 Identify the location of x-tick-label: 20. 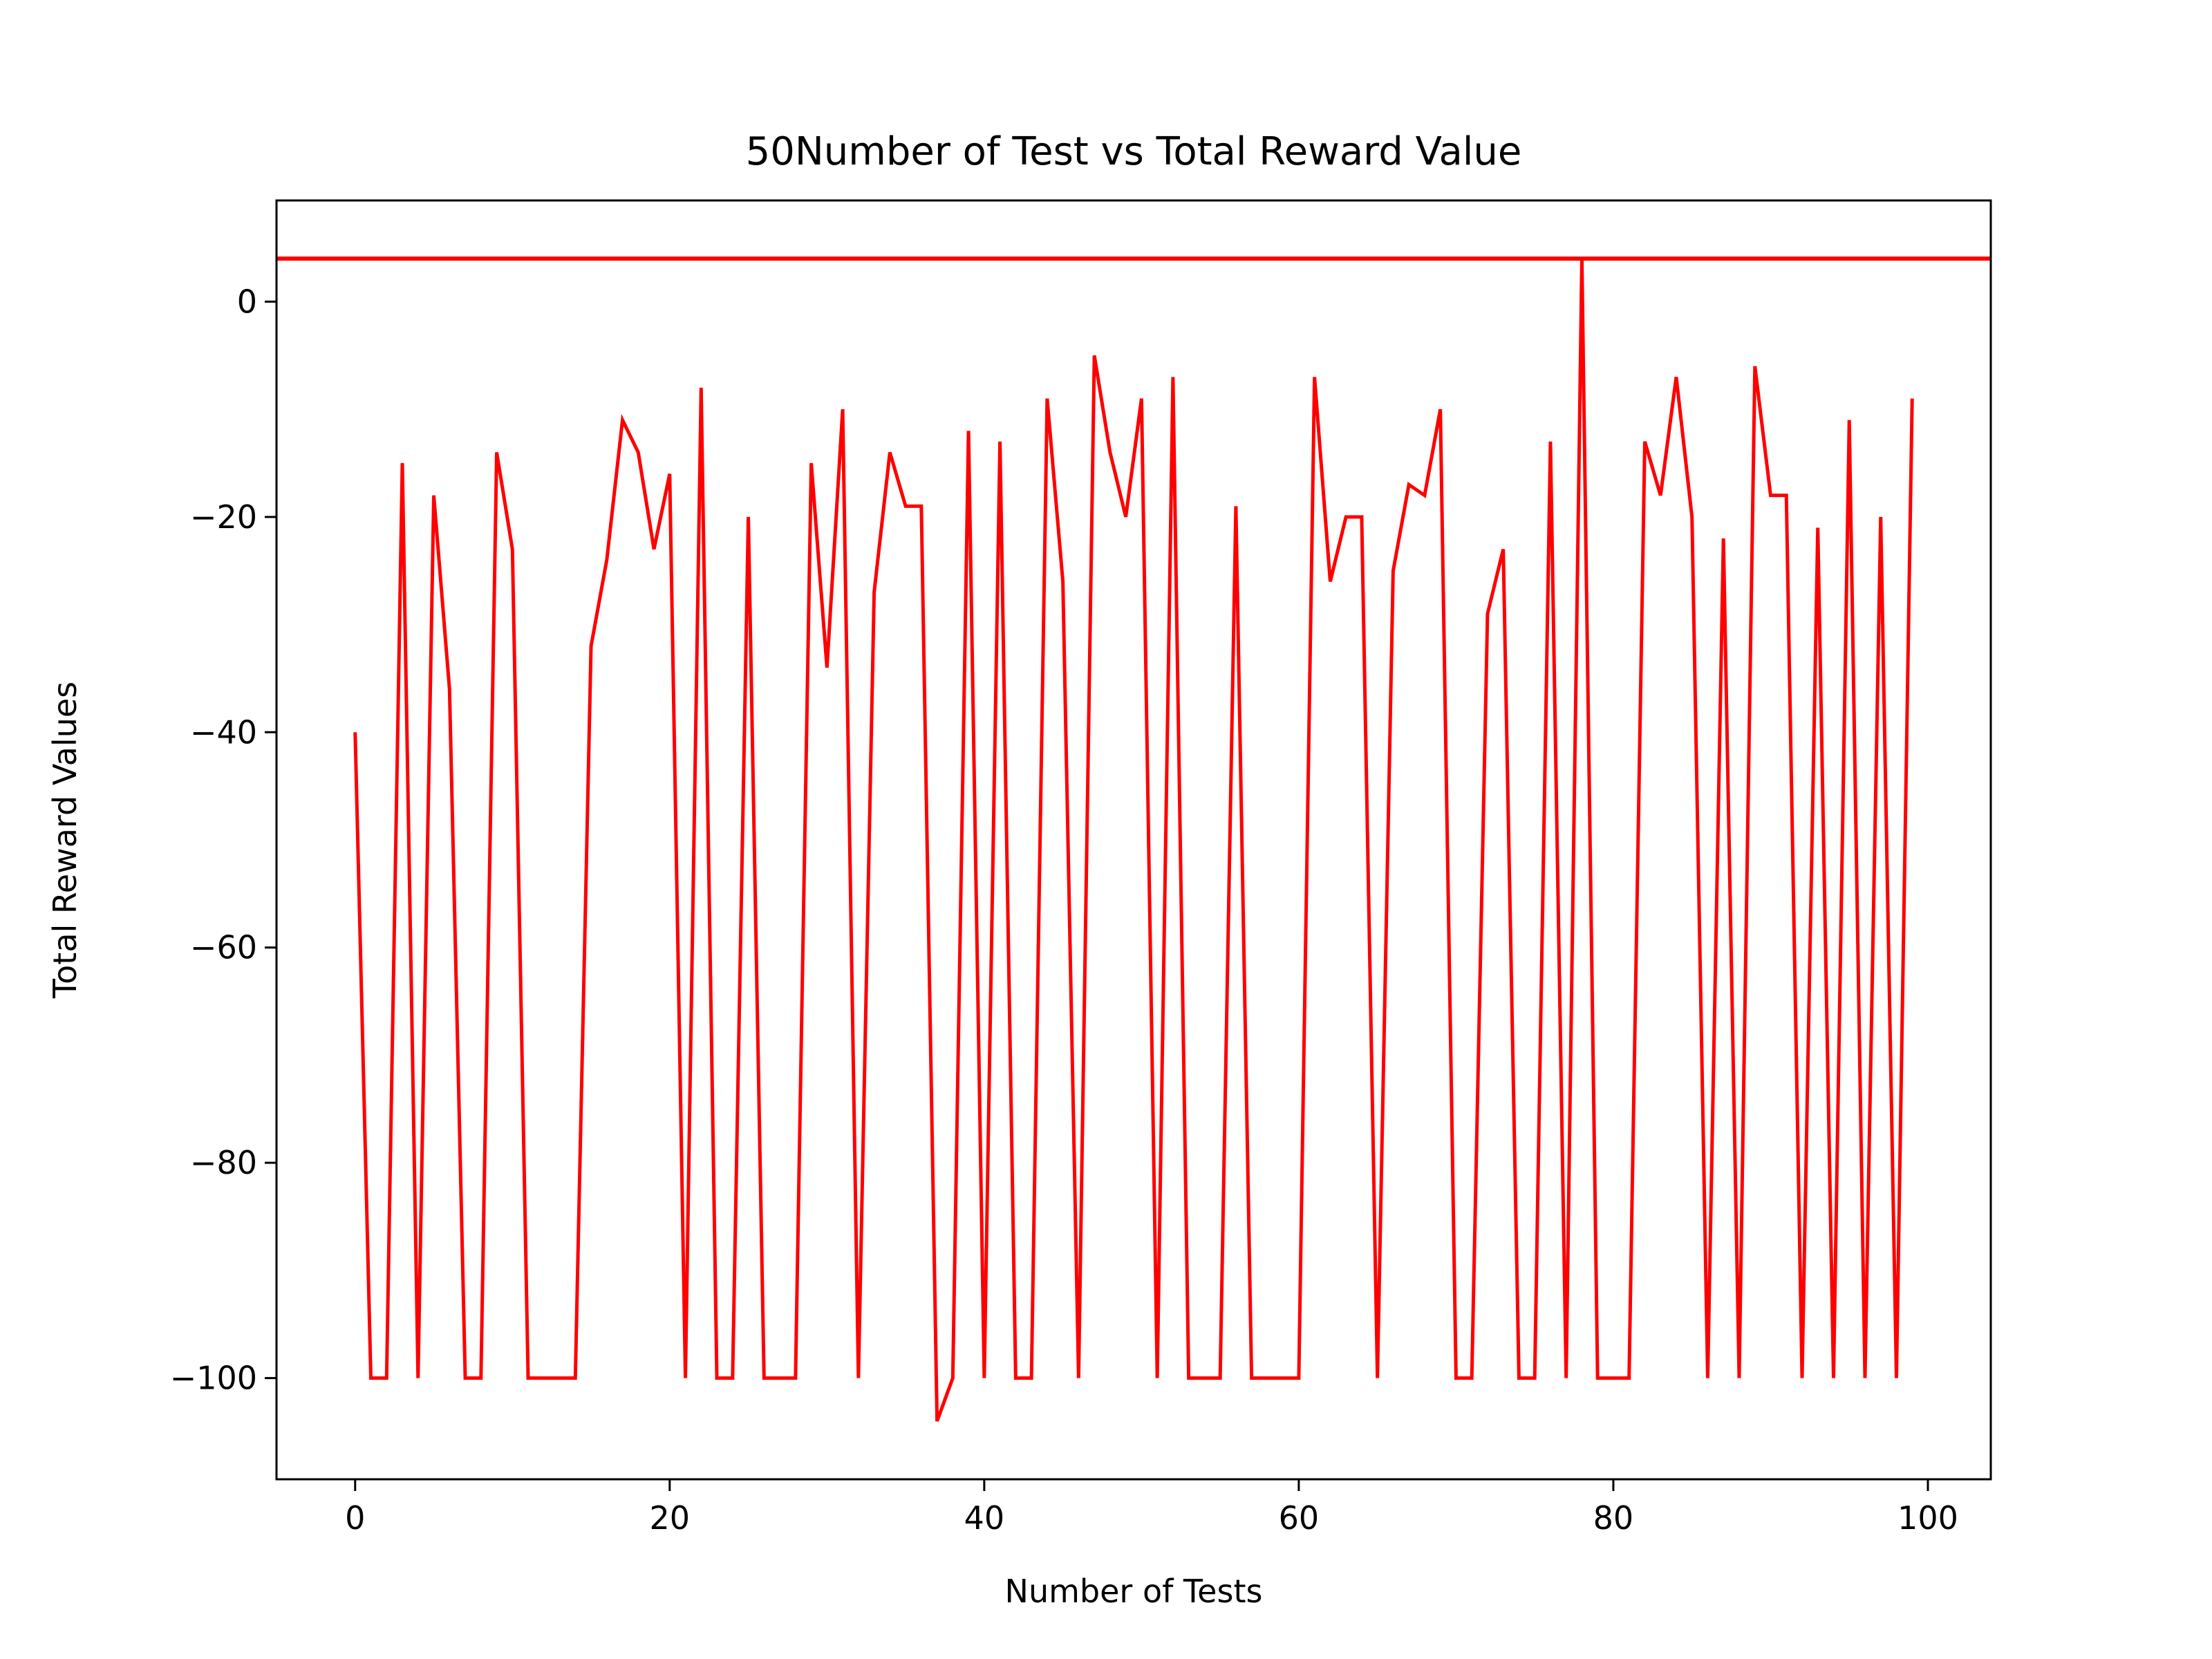
(670, 1518).